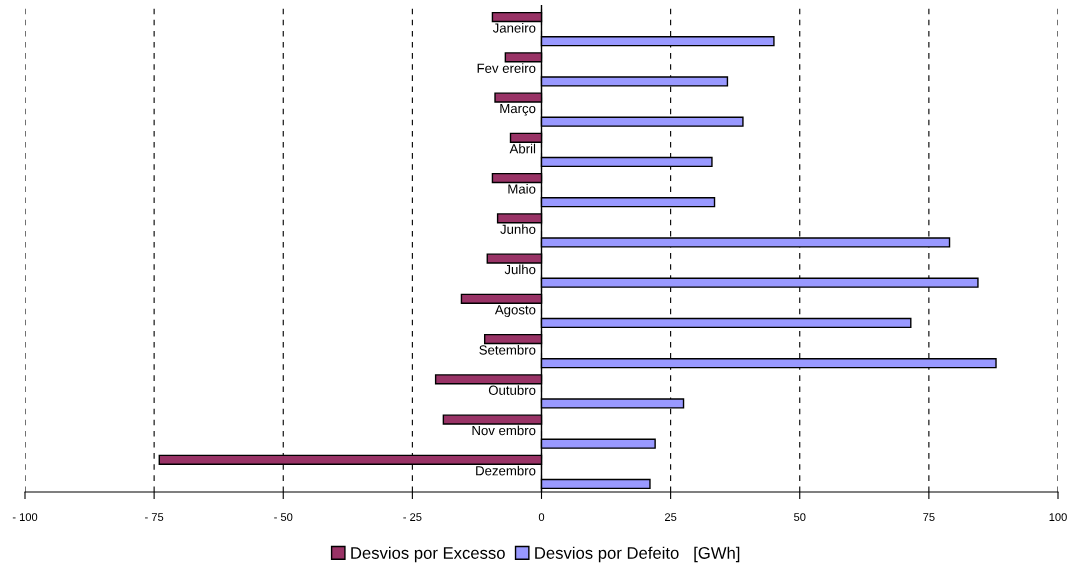 The image size is (1072, 583). What do you see at coordinates (522, 188) in the screenshot?
I see `y-tick-label: Maio` at bounding box center [522, 188].